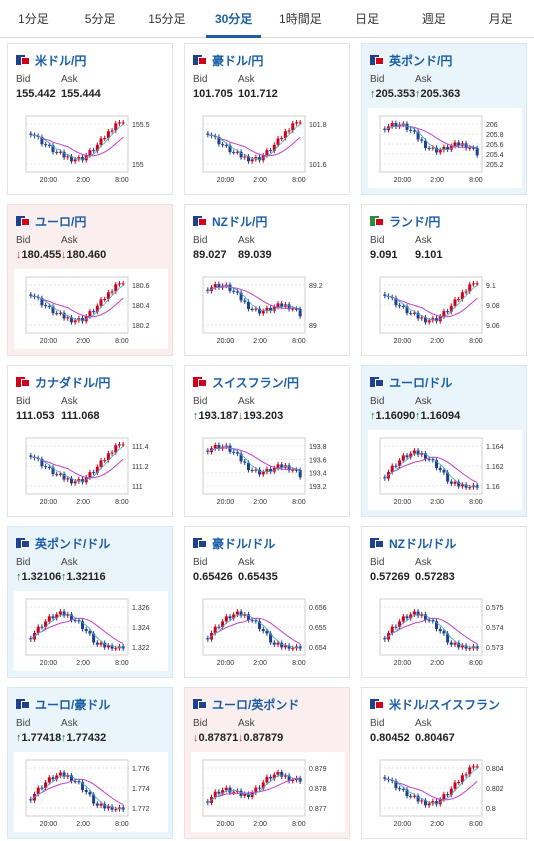 The image size is (534, 841). Describe the element at coordinates (415, 221) in the screenshot. I see `pair-name-link: ランド/円` at that location.